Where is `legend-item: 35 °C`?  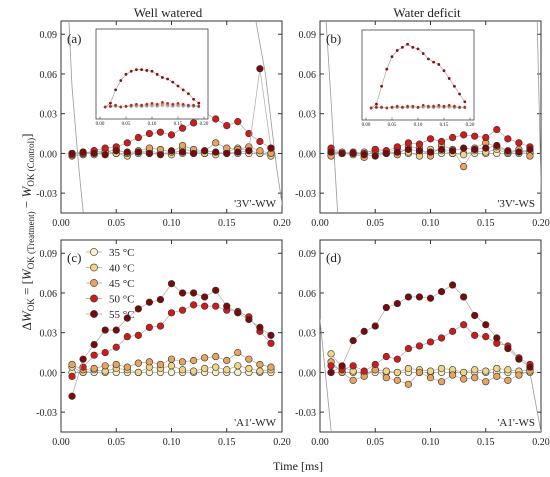
legend-item: 35 °C is located at coordinates (110, 253).